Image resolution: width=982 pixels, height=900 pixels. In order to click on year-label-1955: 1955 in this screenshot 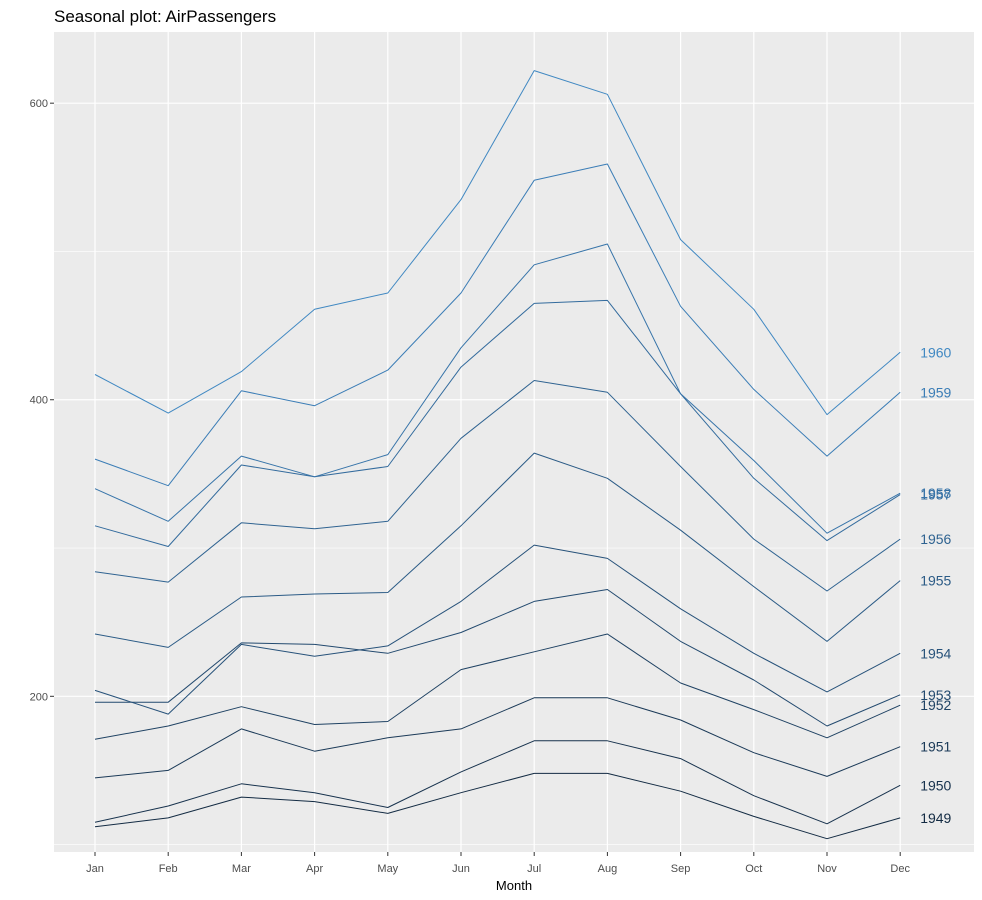, I will do `click(935, 581)`.